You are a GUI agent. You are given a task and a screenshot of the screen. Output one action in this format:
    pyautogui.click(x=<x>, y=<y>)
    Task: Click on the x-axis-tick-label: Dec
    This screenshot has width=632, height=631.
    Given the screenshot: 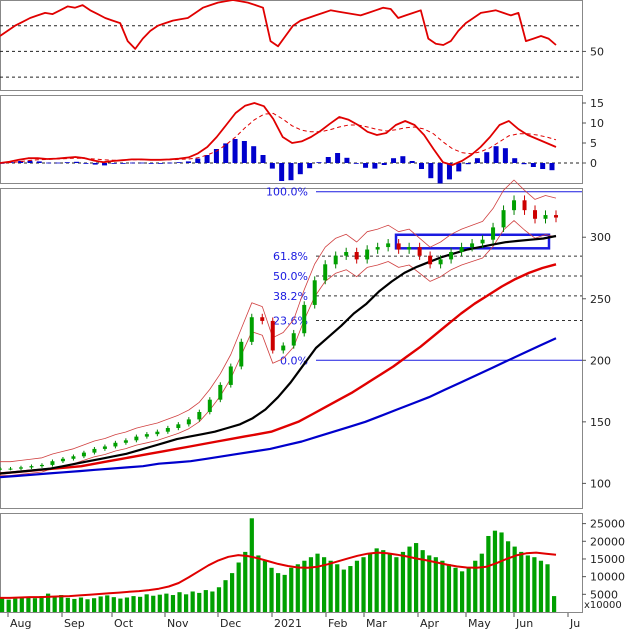 What is the action you would take?
    pyautogui.click(x=230, y=623)
    